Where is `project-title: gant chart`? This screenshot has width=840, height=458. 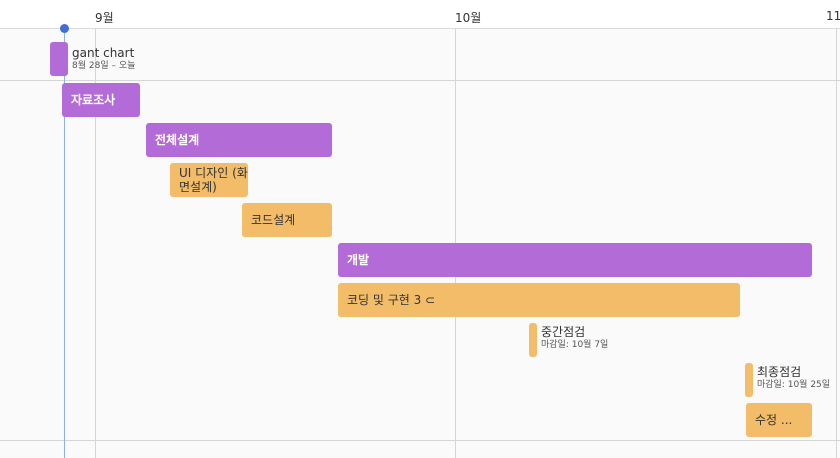 project-title: gant chart is located at coordinates (103, 53).